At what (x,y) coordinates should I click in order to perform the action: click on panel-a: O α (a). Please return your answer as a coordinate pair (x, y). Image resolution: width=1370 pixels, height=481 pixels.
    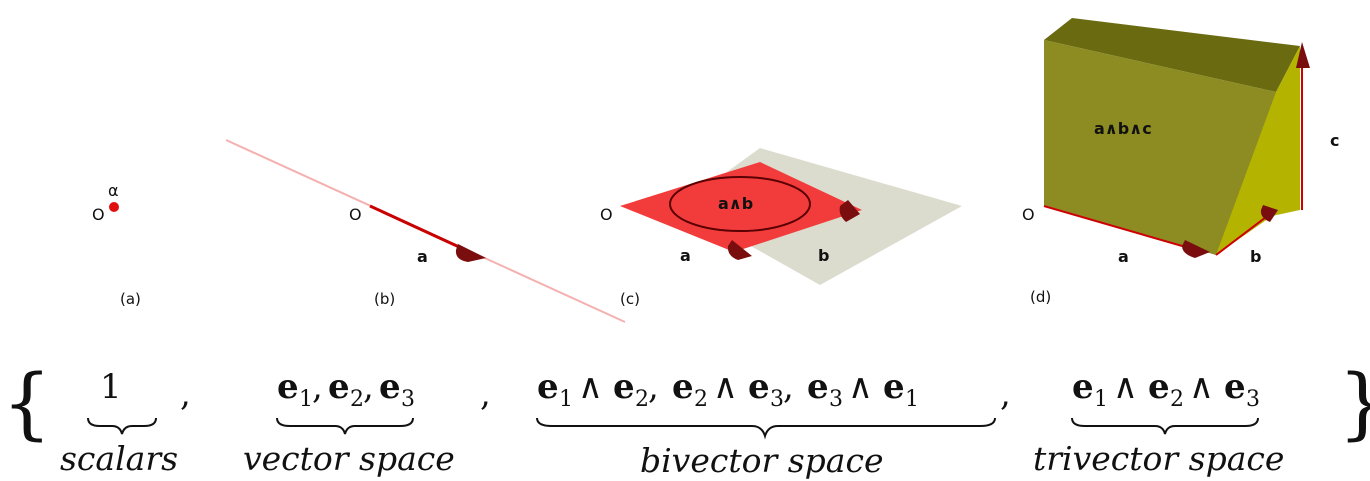
    Looking at the image, I should click on (116, 244).